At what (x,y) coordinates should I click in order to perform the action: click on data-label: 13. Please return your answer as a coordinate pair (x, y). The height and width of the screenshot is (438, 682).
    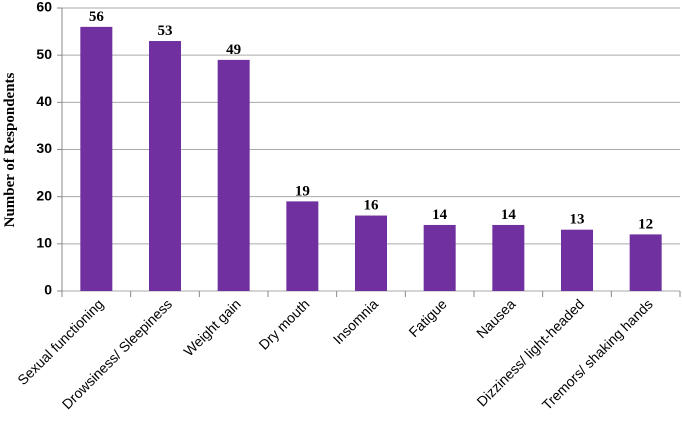
    Looking at the image, I should click on (577, 220).